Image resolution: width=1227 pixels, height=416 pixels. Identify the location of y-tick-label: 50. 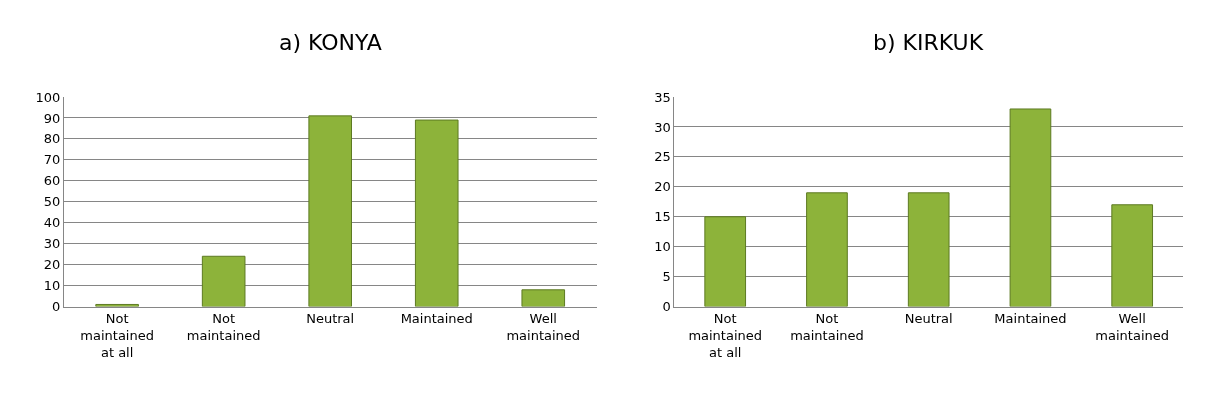
(52, 202).